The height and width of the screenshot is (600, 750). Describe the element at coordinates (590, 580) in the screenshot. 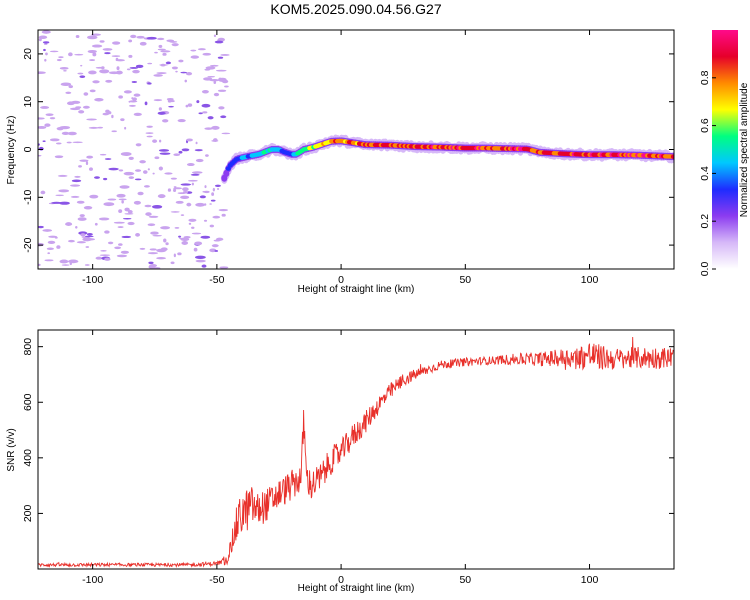

I see `x-tick-label: 100` at that location.